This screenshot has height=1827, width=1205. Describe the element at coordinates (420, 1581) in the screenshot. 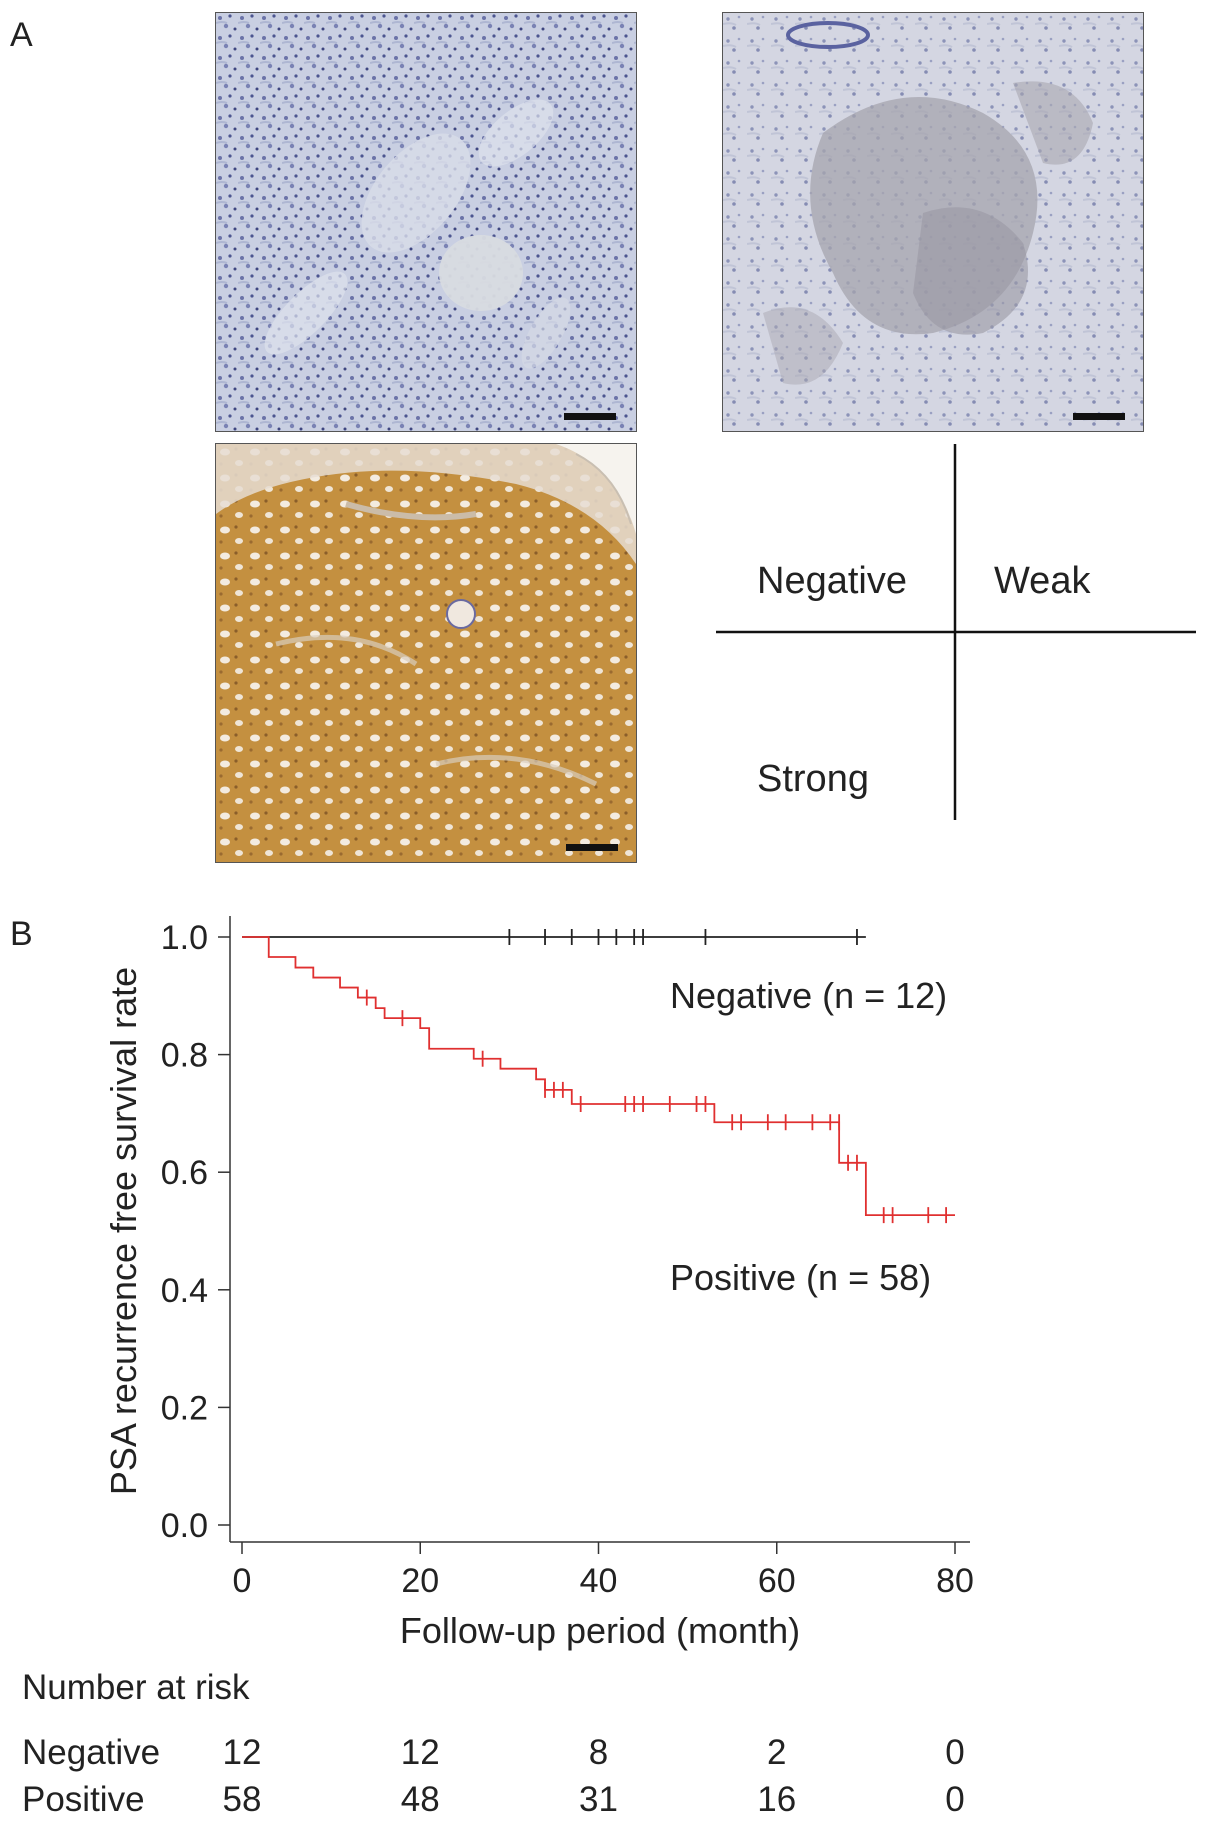

I see `x-tick-label: 20` at that location.